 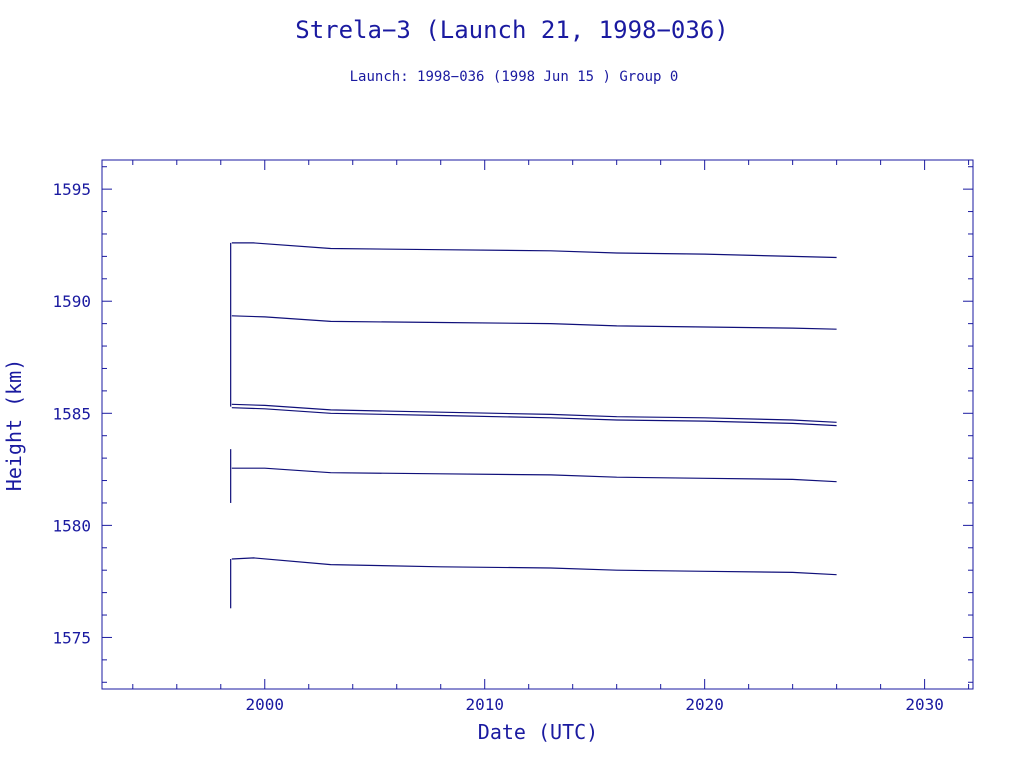 I want to click on chart-title: Strela−3 (Launch 21, 1998−036), so click(x=511, y=30).